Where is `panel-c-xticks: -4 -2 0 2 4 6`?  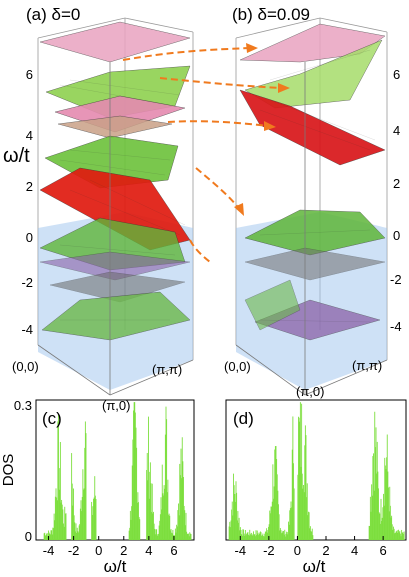
panel-c-xticks: -4 -2 0 2 4 6 is located at coordinates (110, 547).